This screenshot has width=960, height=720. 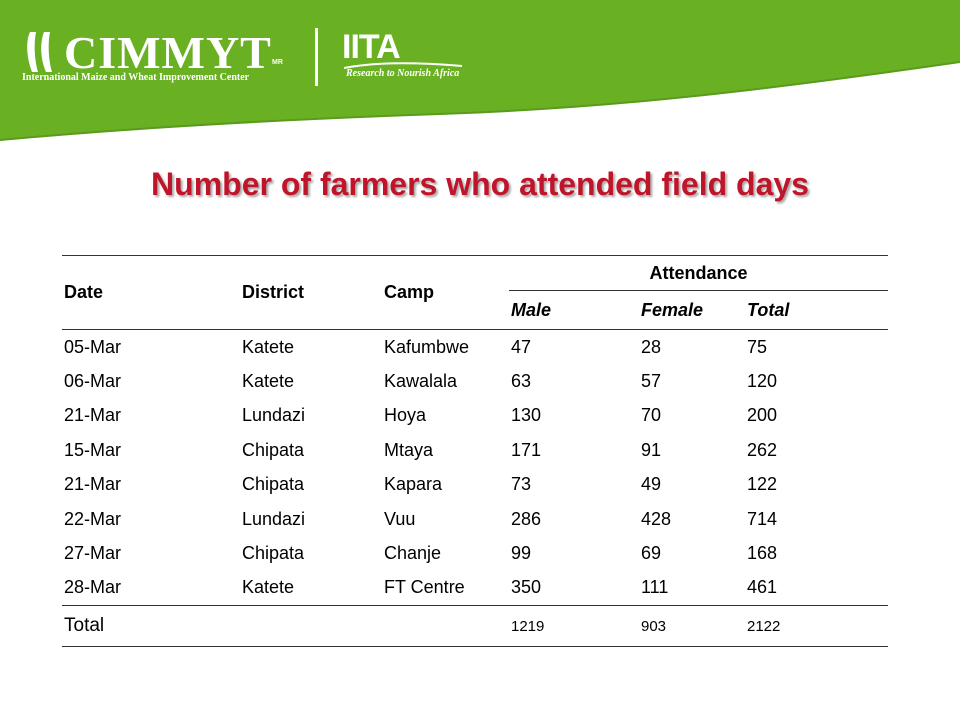 What do you see at coordinates (521, 553) in the screenshot?
I see `cell-male: 99` at bounding box center [521, 553].